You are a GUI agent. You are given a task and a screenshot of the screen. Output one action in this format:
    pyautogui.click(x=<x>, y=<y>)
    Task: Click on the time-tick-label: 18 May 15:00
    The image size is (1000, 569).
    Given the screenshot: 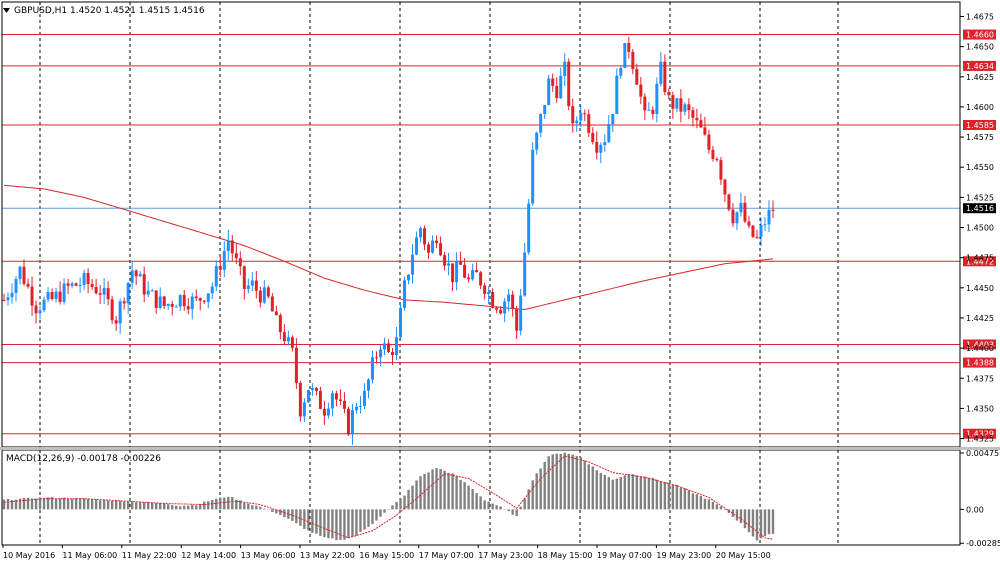 What is the action you would take?
    pyautogui.click(x=565, y=555)
    